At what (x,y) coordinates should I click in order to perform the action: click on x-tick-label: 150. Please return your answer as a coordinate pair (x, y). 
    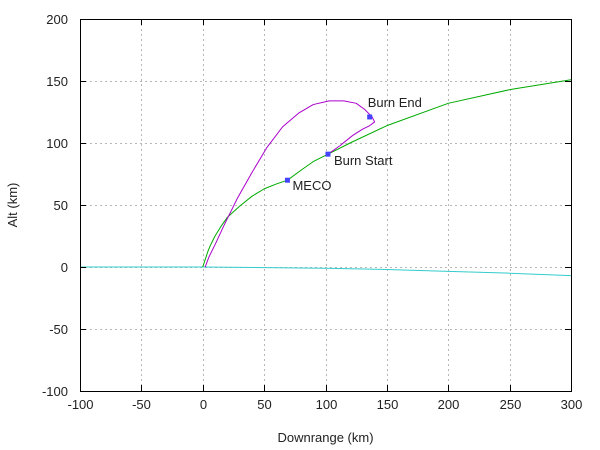
    Looking at the image, I should click on (388, 404).